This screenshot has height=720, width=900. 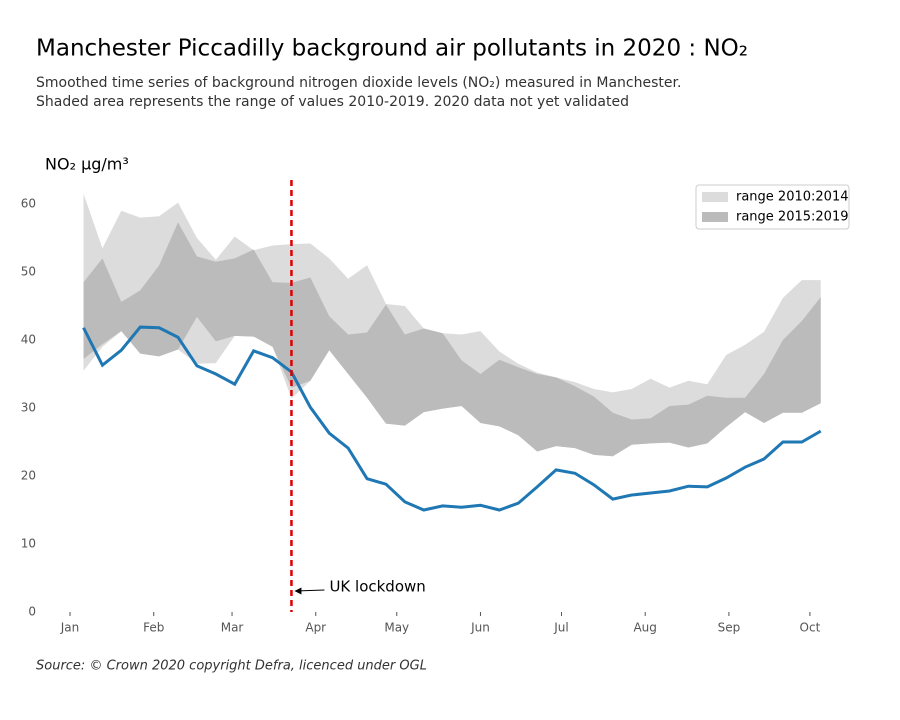 What do you see at coordinates (298, 591) in the screenshot?
I see `arrow-head` at bounding box center [298, 591].